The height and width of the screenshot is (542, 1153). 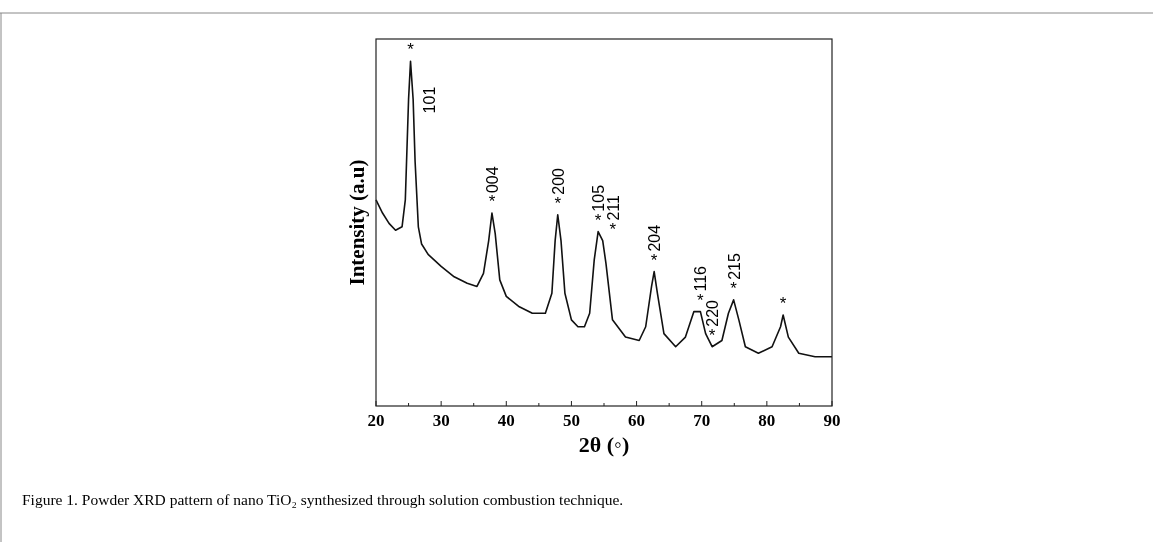 I want to click on x-tick-label: 90, so click(x=832, y=420).